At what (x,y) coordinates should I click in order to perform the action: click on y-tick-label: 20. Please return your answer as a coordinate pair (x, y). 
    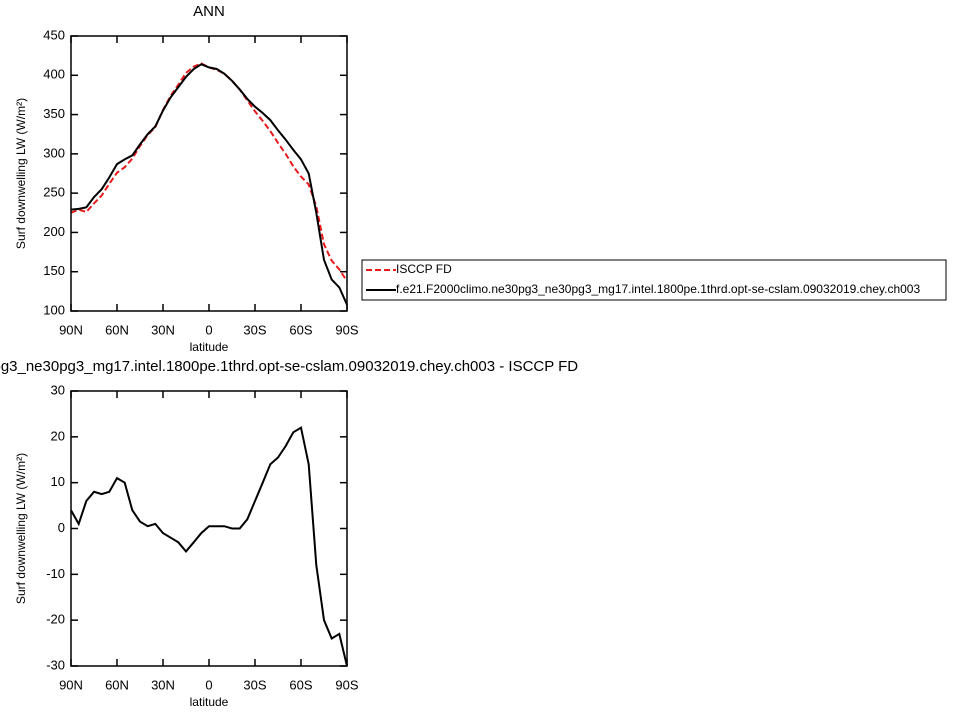
    Looking at the image, I should click on (58, 435).